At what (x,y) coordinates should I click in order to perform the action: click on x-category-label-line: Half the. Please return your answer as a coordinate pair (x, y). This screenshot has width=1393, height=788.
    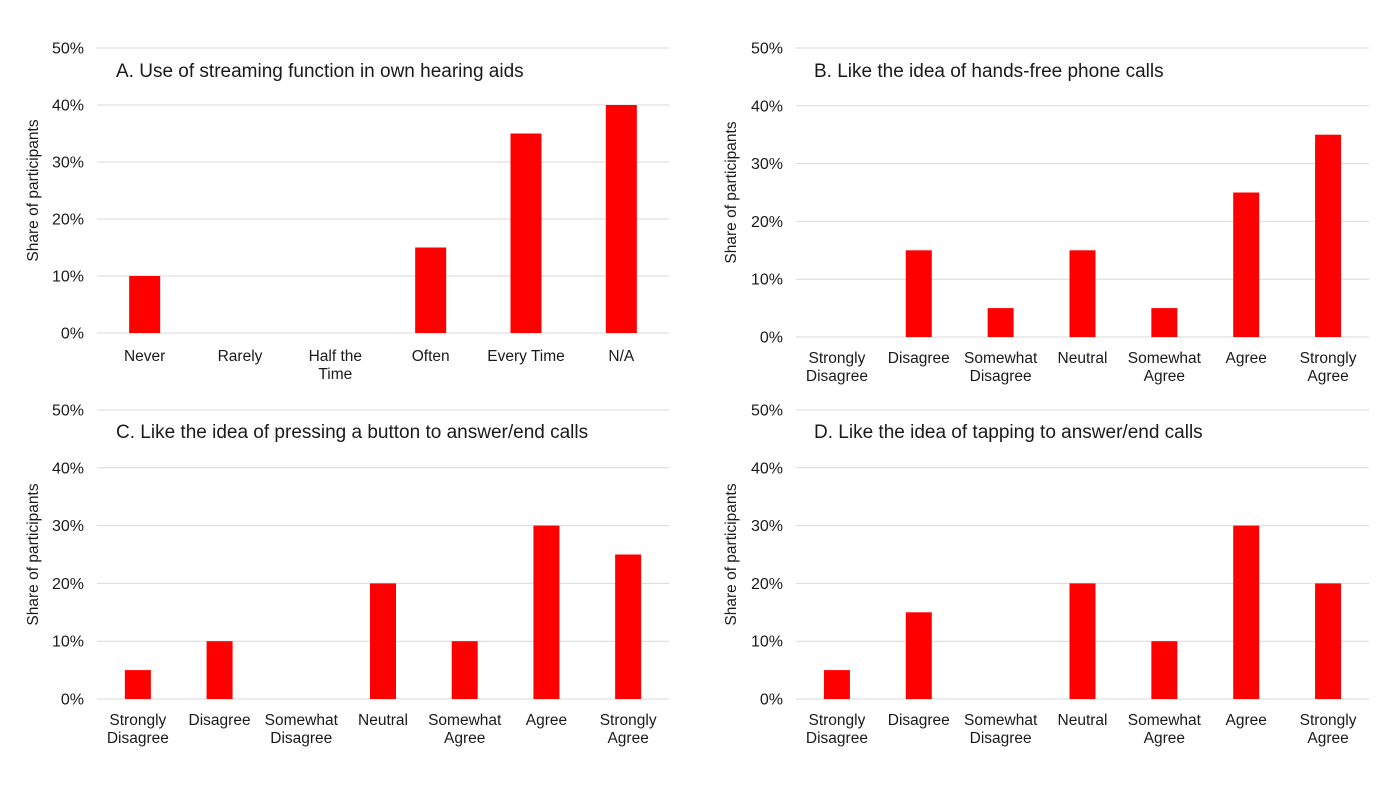
    Looking at the image, I should click on (335, 356).